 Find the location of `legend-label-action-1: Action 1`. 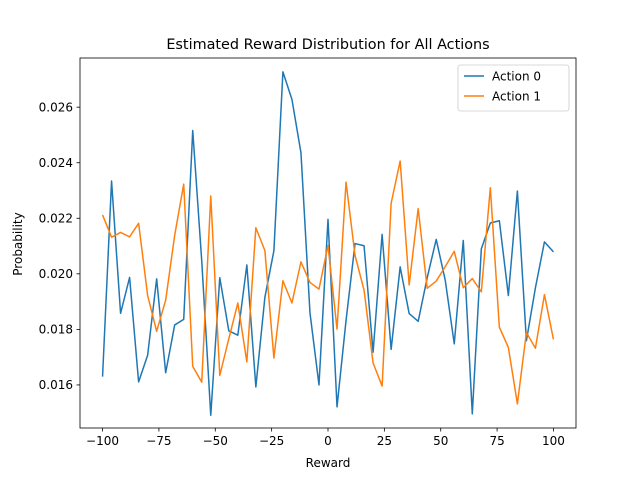

legend-label-action-1: Action 1 is located at coordinates (516, 96).